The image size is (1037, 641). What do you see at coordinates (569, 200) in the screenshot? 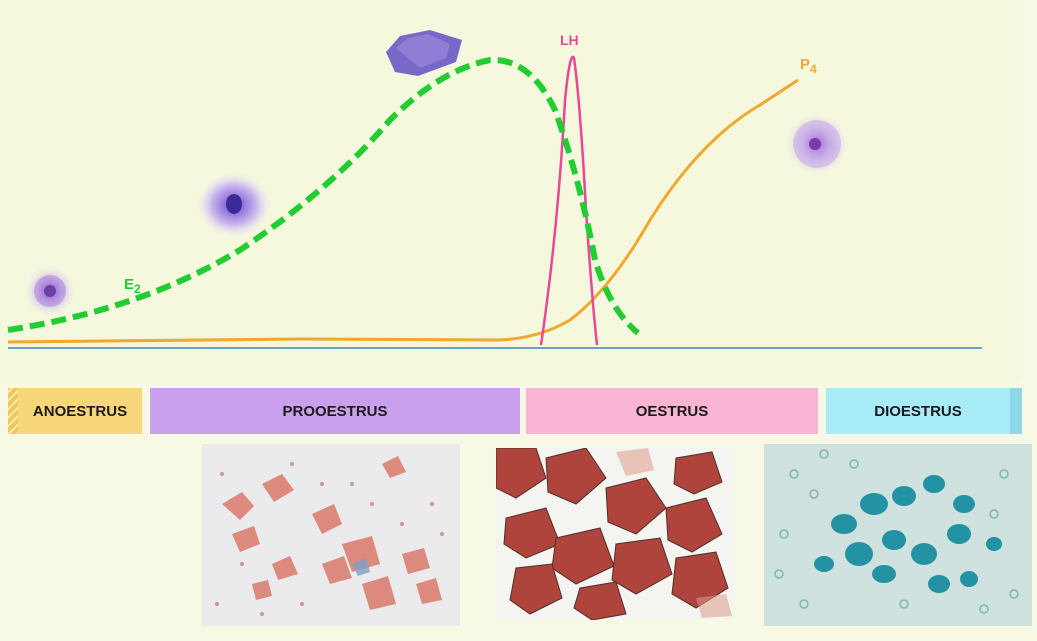
I see `lh-curve` at bounding box center [569, 200].